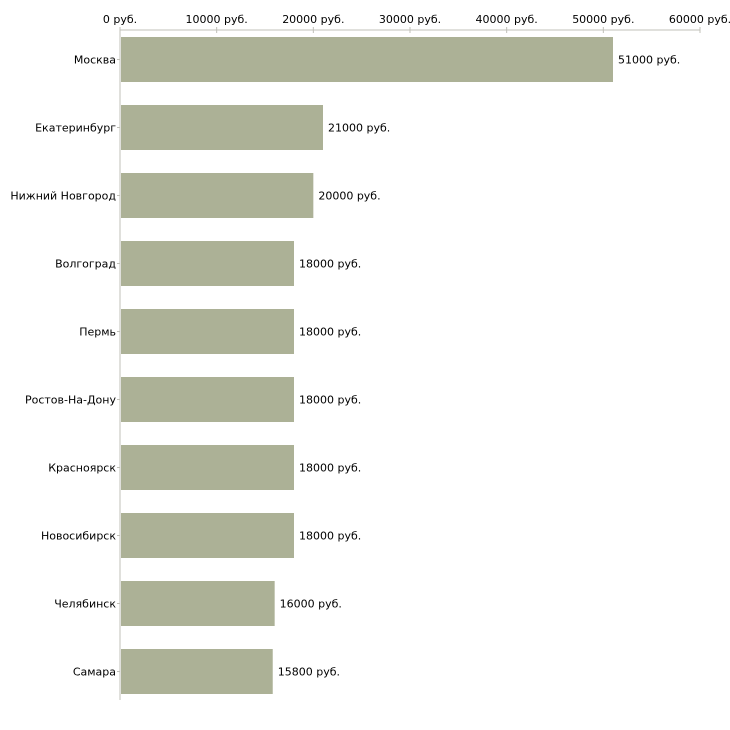 The width and height of the screenshot is (730, 730). What do you see at coordinates (359, 128) in the screenshot?
I see `value-label: 21000 руб.` at bounding box center [359, 128].